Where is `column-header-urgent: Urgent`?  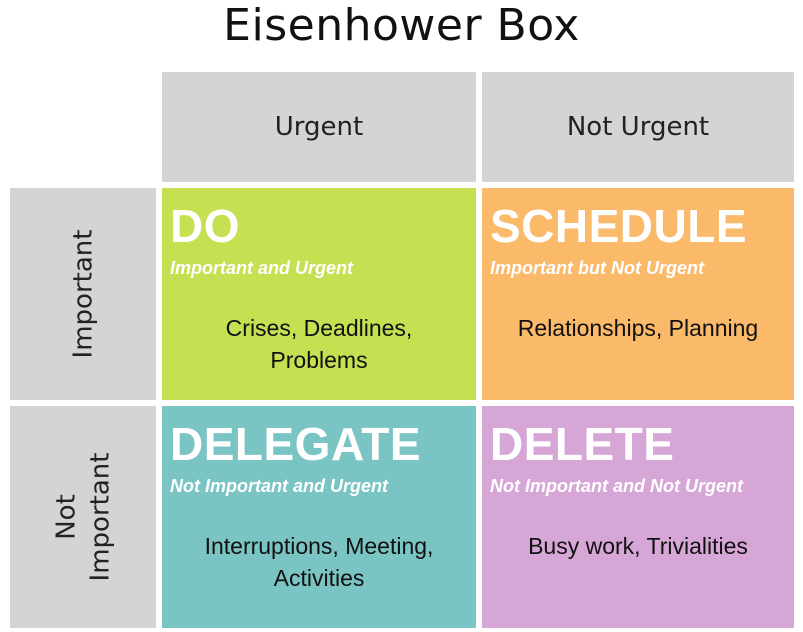
column-header-urgent: Urgent is located at coordinates (319, 127).